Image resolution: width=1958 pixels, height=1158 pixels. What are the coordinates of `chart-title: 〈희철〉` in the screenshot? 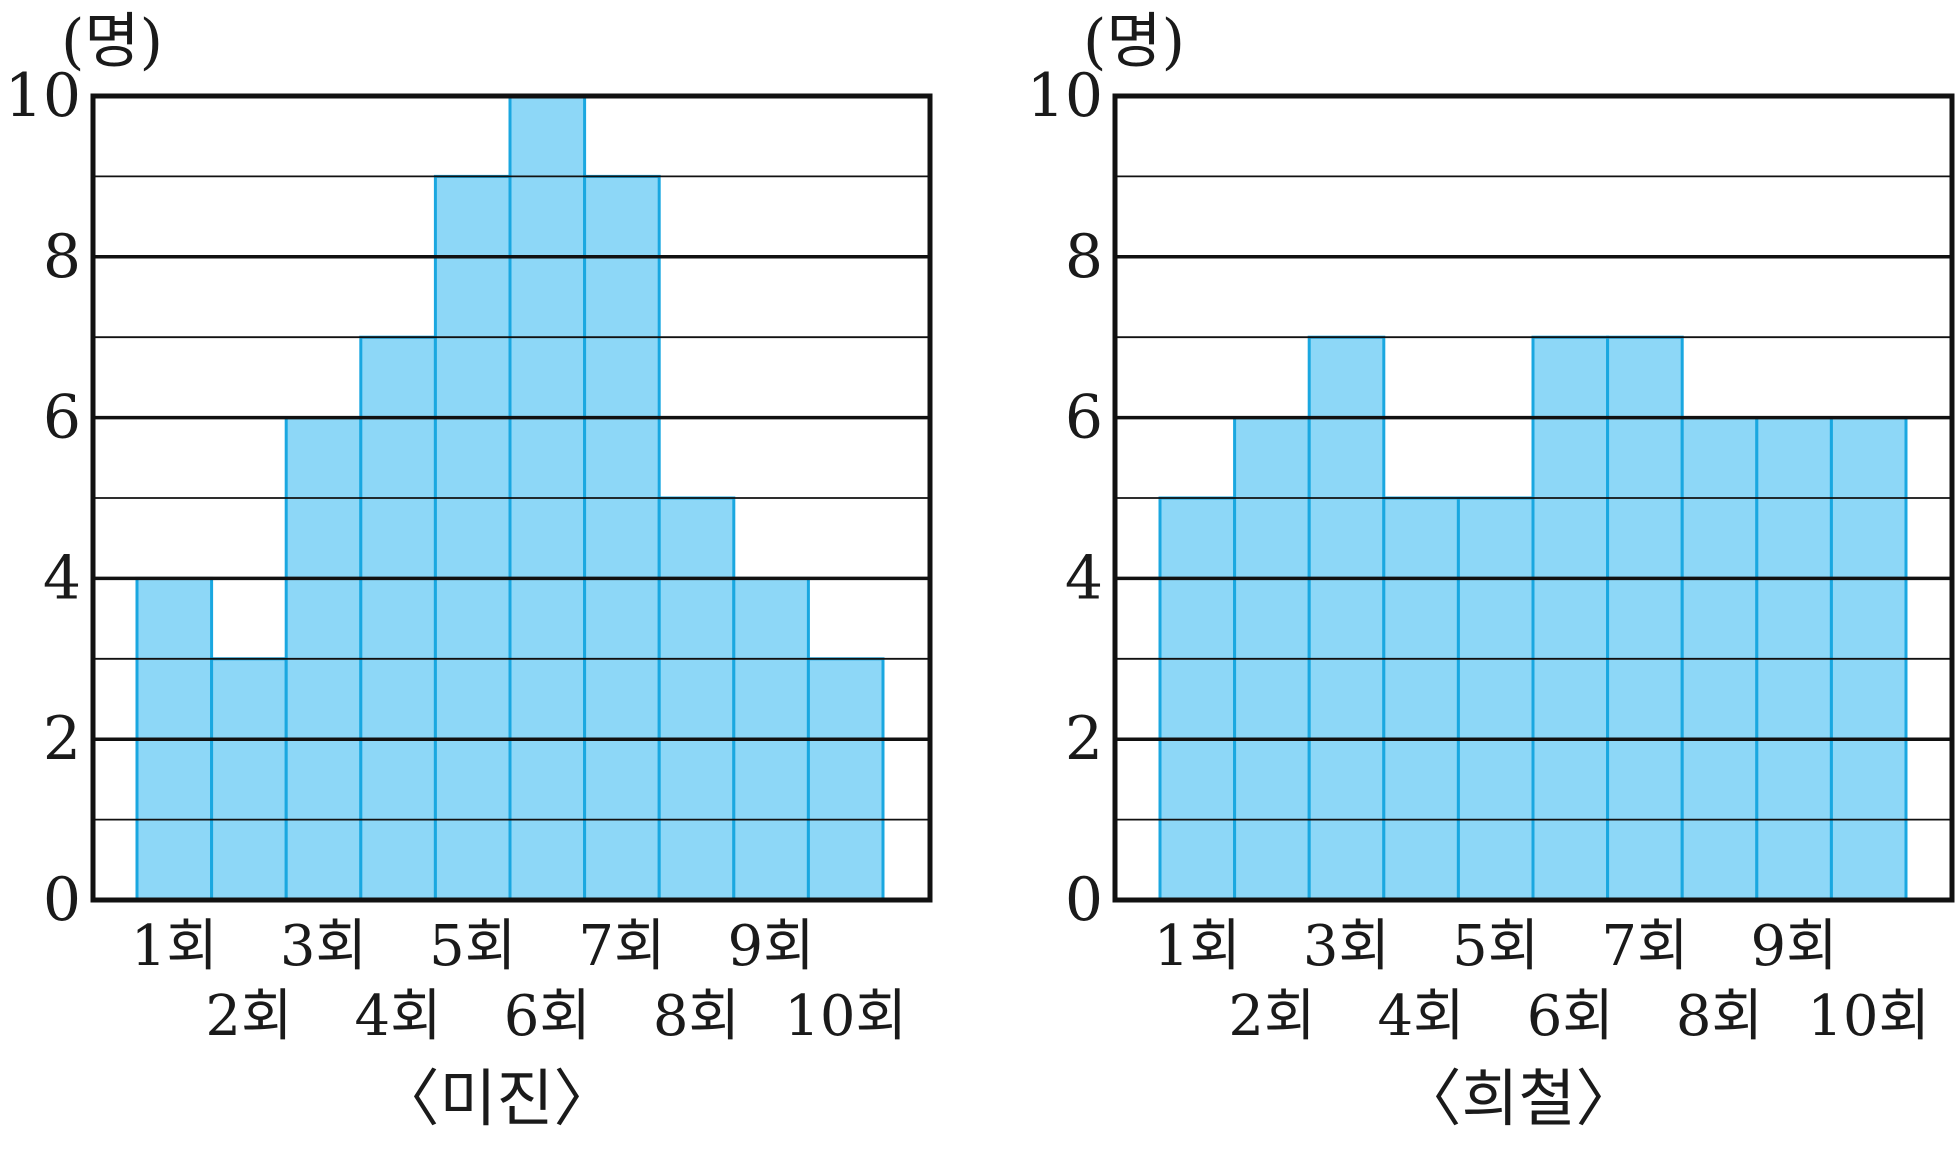 It's located at (1518, 1098).